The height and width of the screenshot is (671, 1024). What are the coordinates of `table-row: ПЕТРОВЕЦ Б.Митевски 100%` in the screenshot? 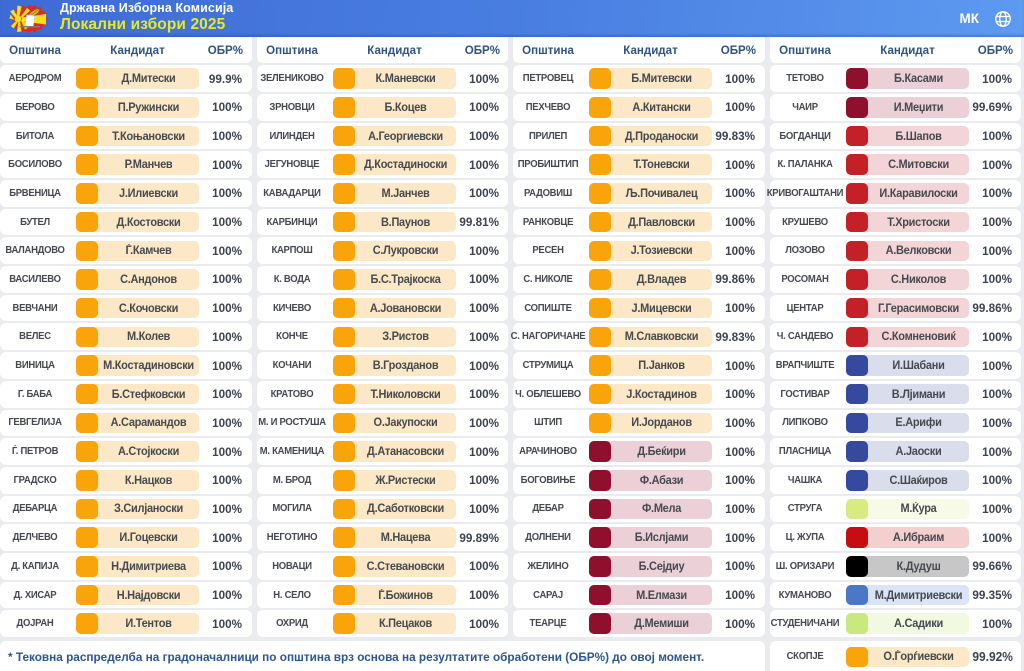 It's located at (639, 78).